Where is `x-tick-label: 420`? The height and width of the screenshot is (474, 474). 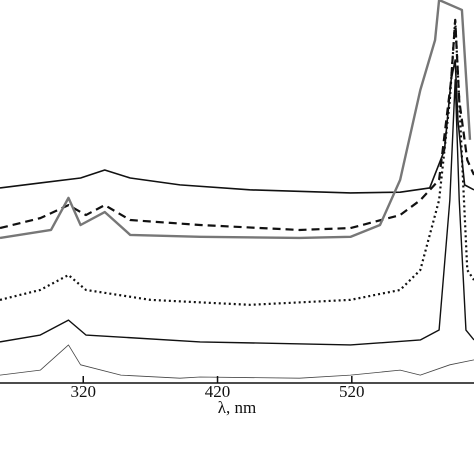 x-tick-label: 420 is located at coordinates (218, 391).